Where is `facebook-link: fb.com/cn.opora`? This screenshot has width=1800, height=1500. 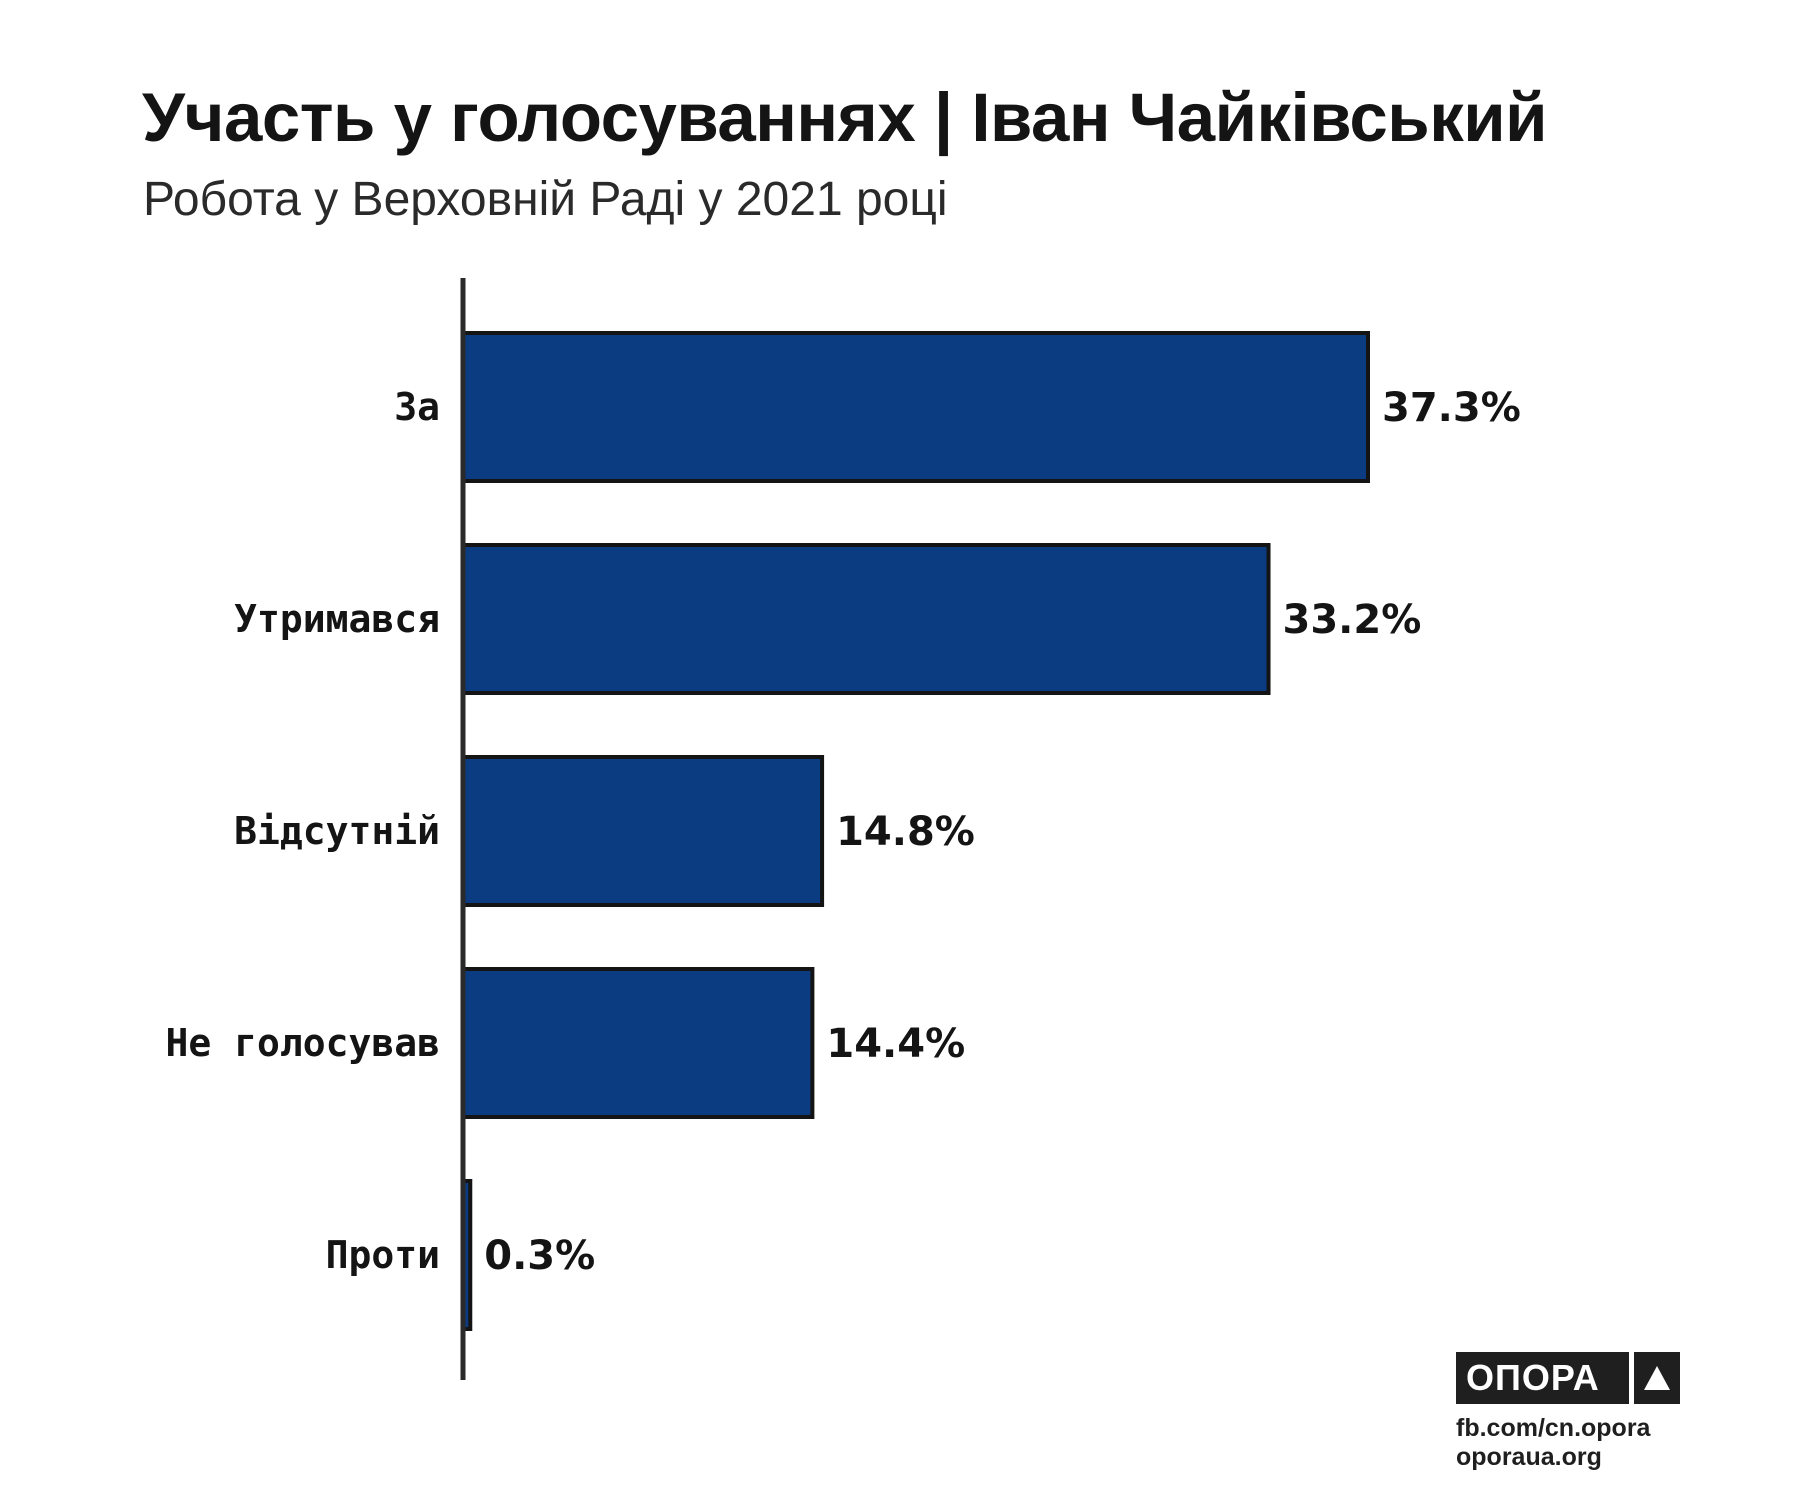
facebook-link: fb.com/cn.opora is located at coordinates (1553, 1428).